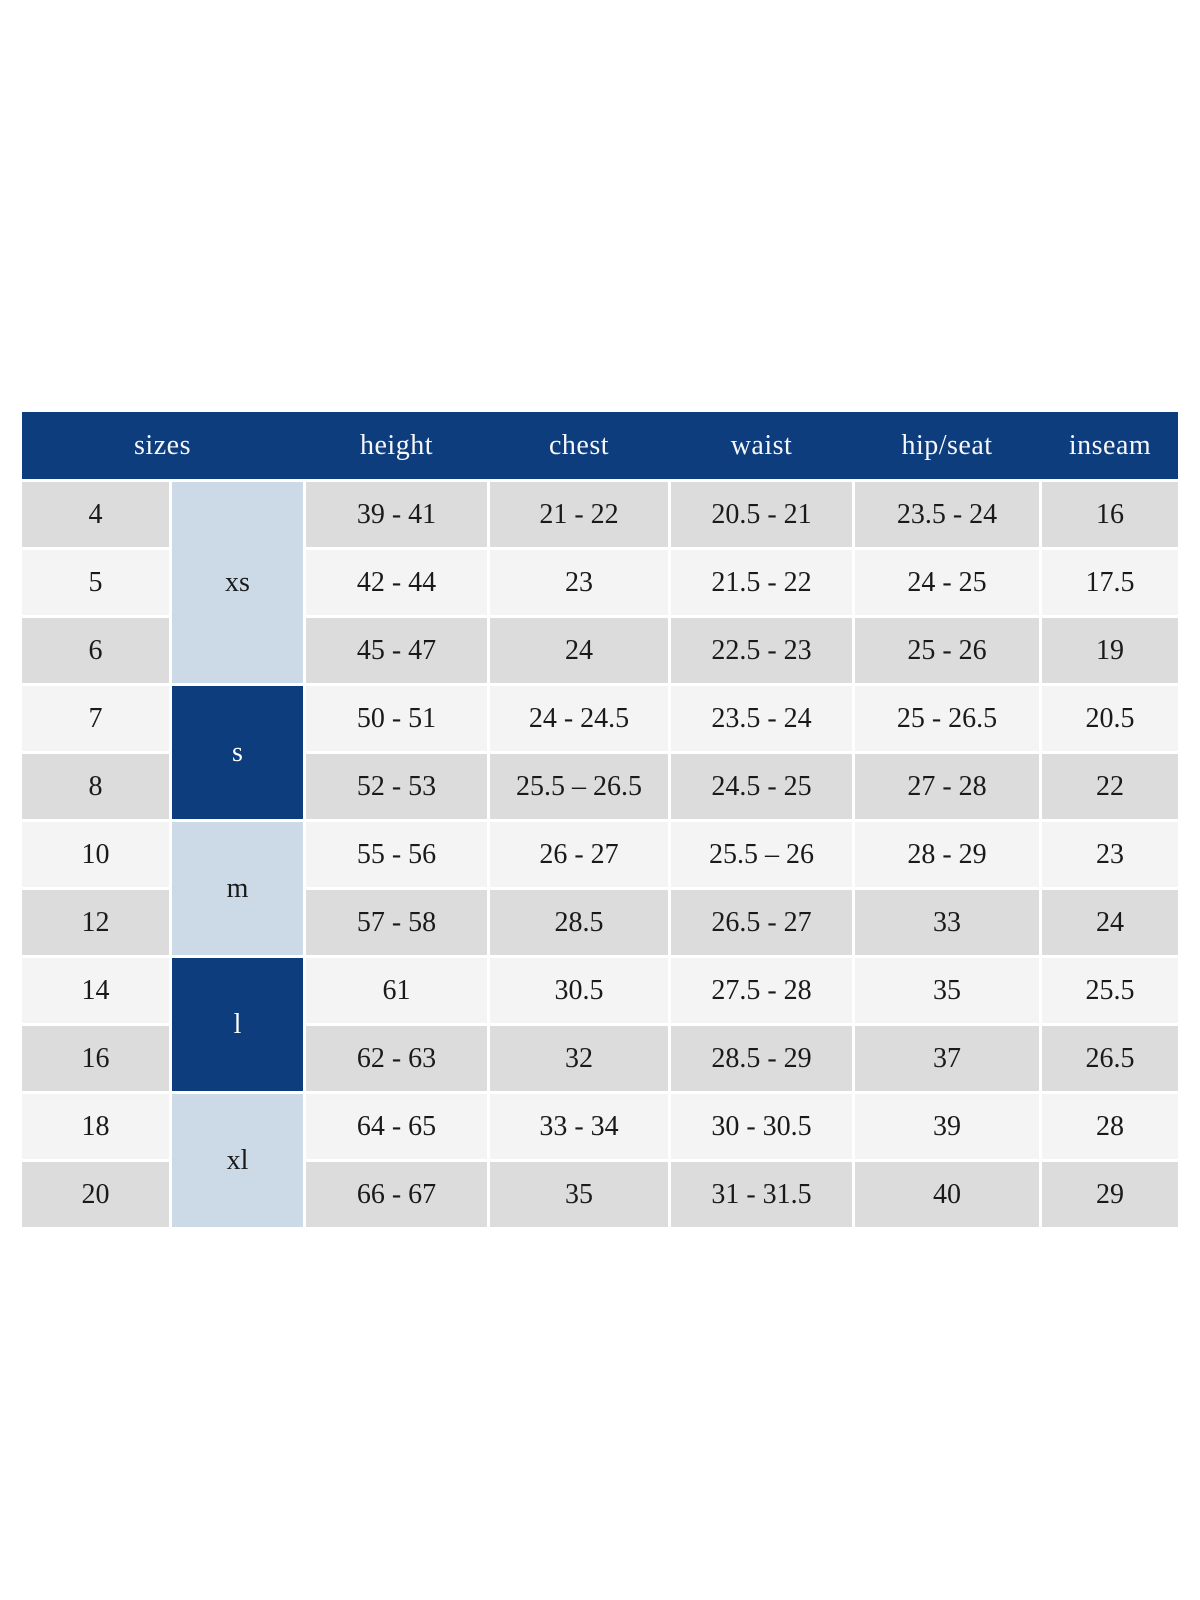 The width and height of the screenshot is (1200, 1600). What do you see at coordinates (1110, 718) in the screenshot?
I see `inseam-cell: 20.5` at bounding box center [1110, 718].